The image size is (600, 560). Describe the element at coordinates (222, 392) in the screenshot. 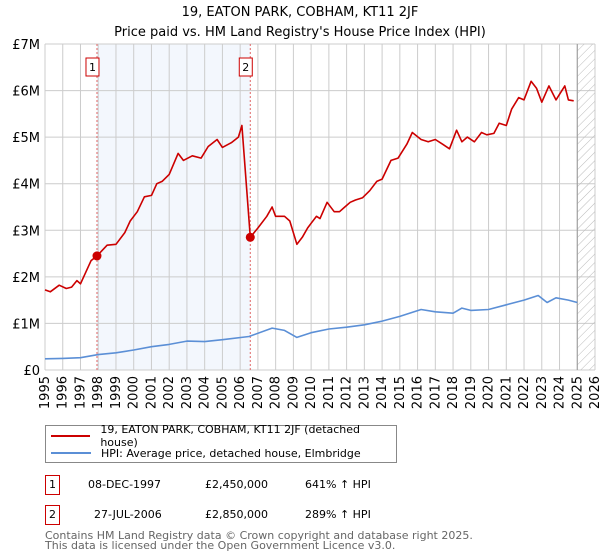

I see `x-tick-label: 2005` at that location.